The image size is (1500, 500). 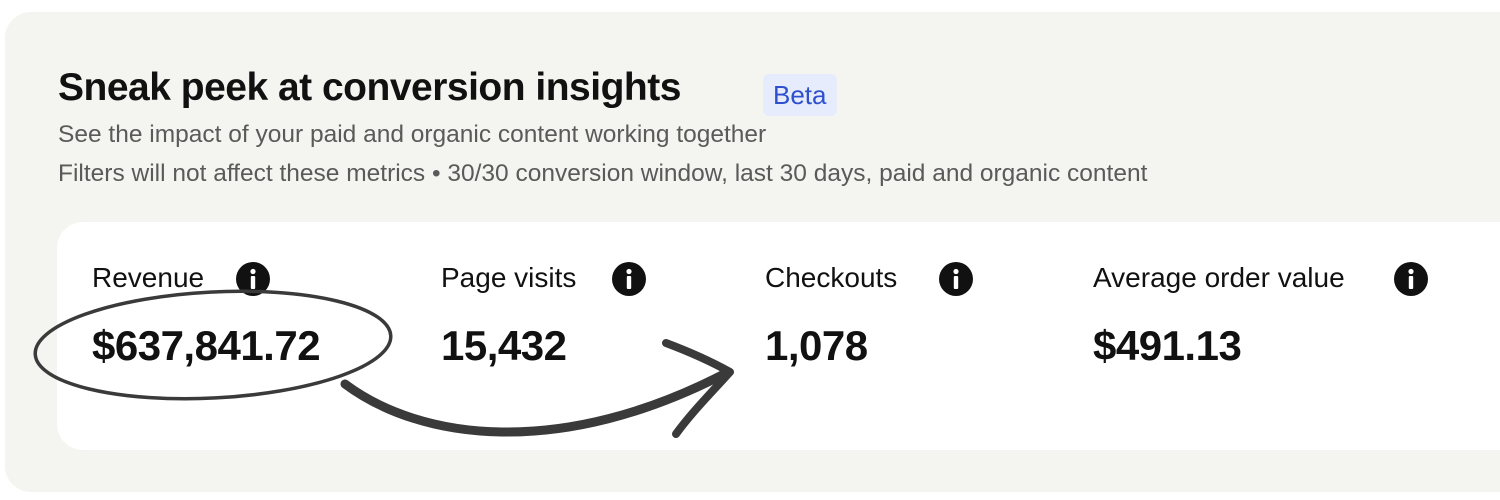 What do you see at coordinates (800, 95) in the screenshot?
I see `beta-badge: Beta` at bounding box center [800, 95].